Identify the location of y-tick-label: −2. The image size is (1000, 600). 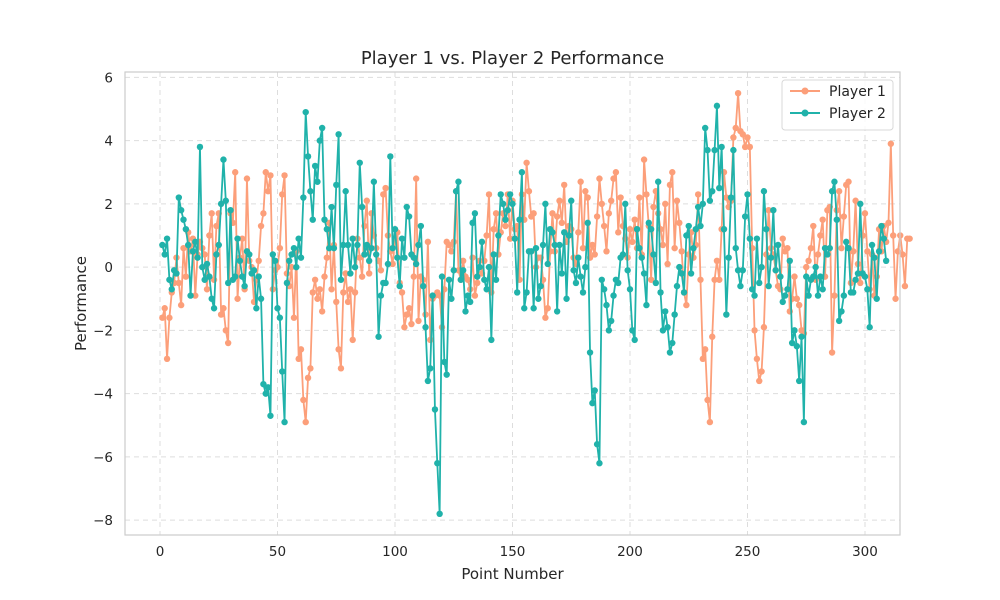
(103, 331).